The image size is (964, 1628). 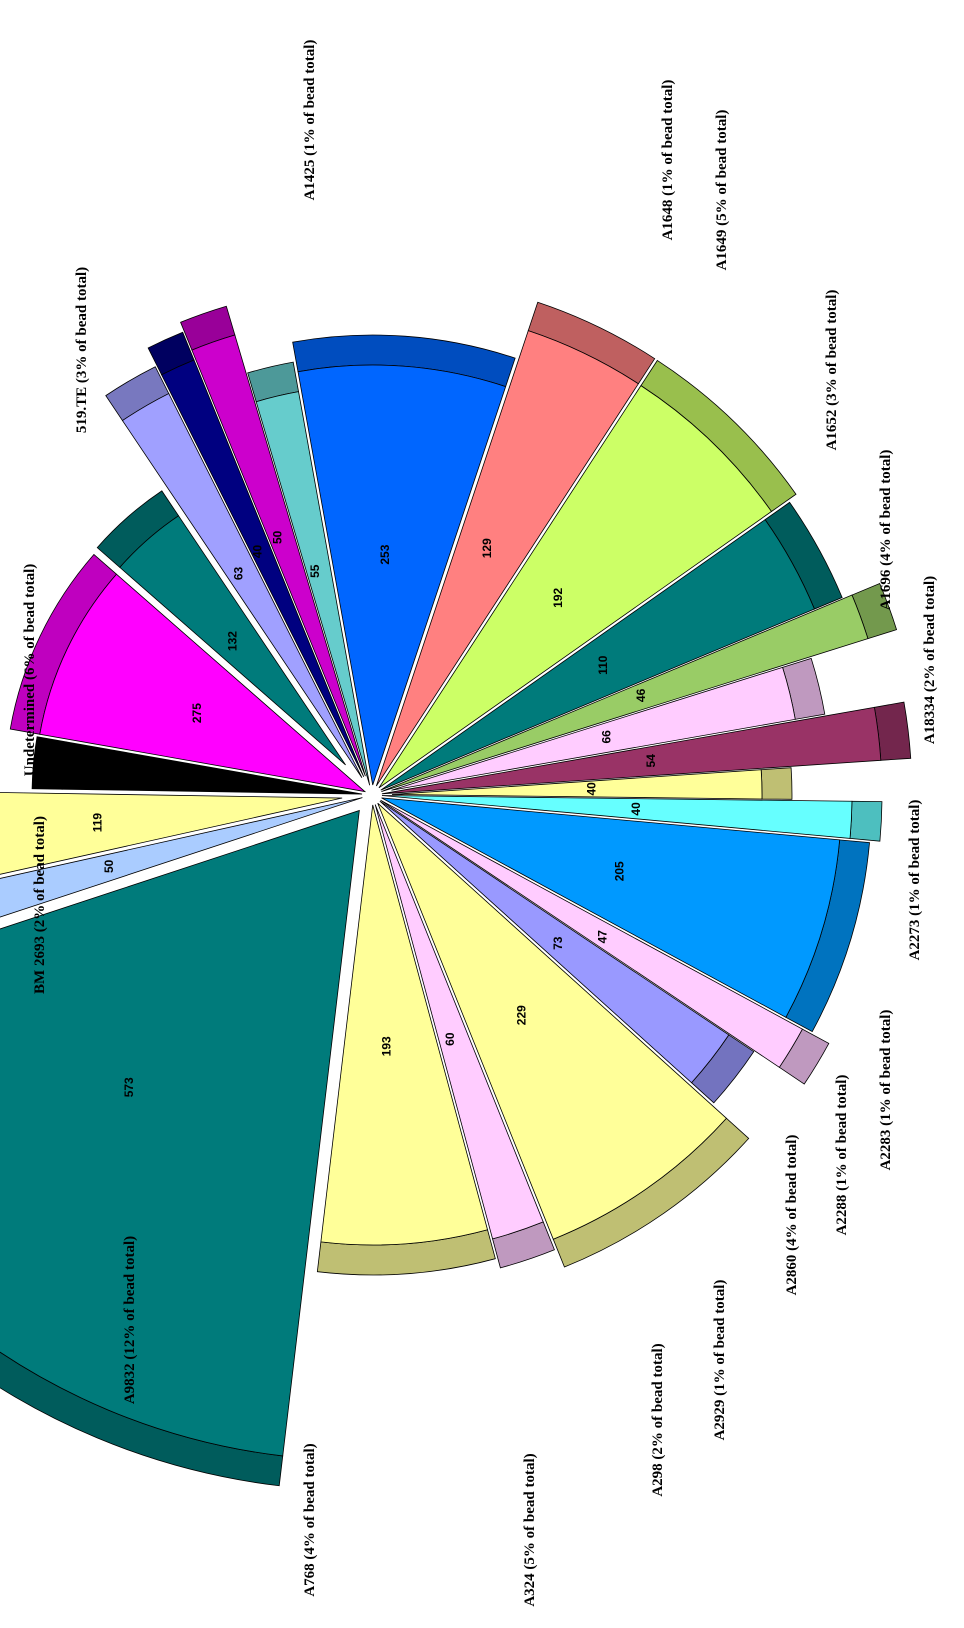 I want to click on value-label: 66, so click(x=607, y=737).